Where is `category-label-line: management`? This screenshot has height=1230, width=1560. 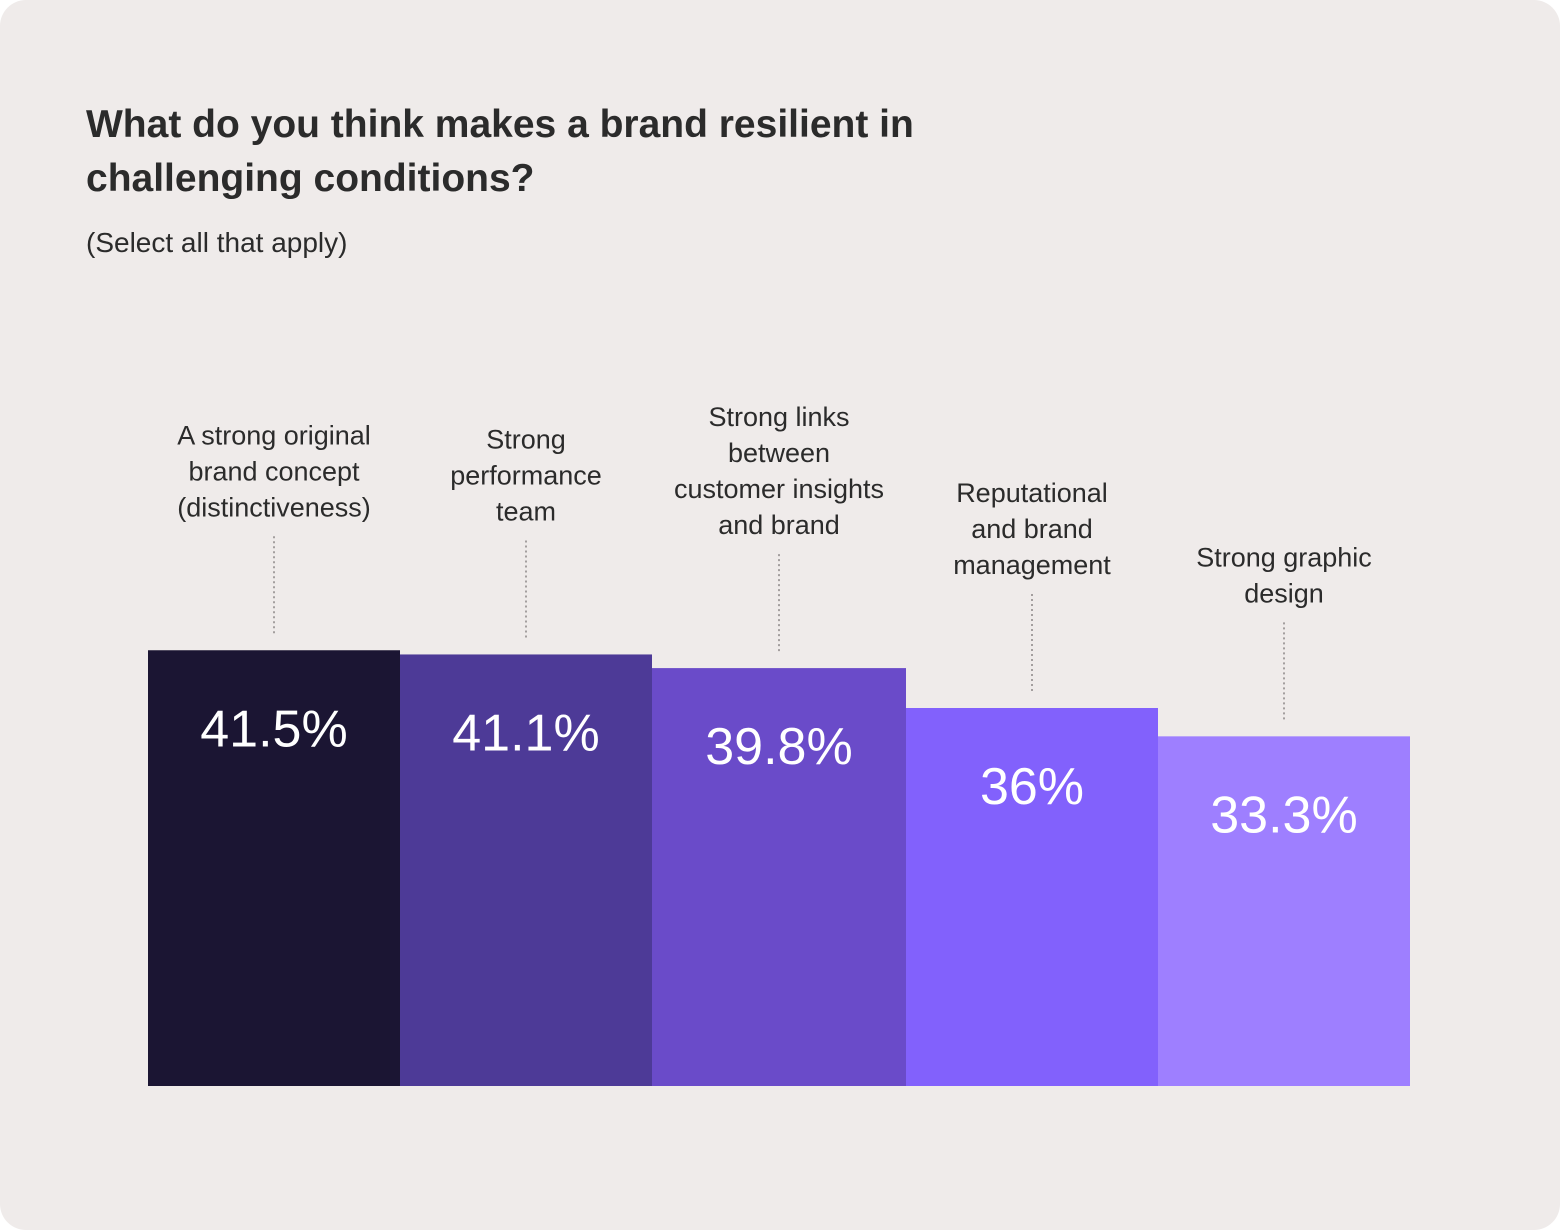 category-label-line: management is located at coordinates (1032, 565).